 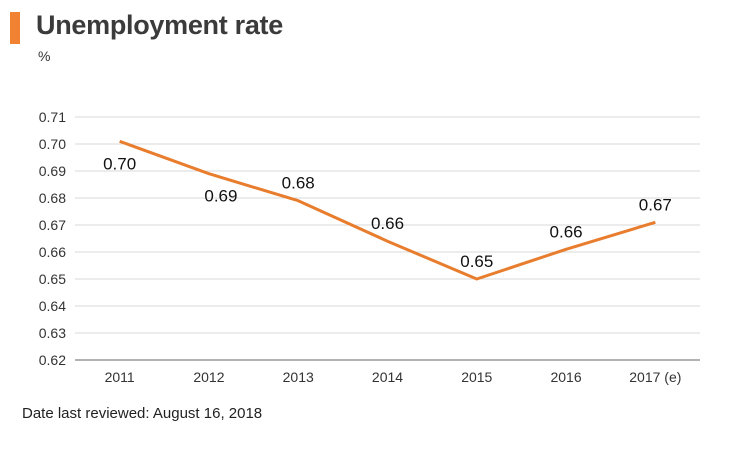 I want to click on y-tick-label: 0.70, so click(x=52, y=144).